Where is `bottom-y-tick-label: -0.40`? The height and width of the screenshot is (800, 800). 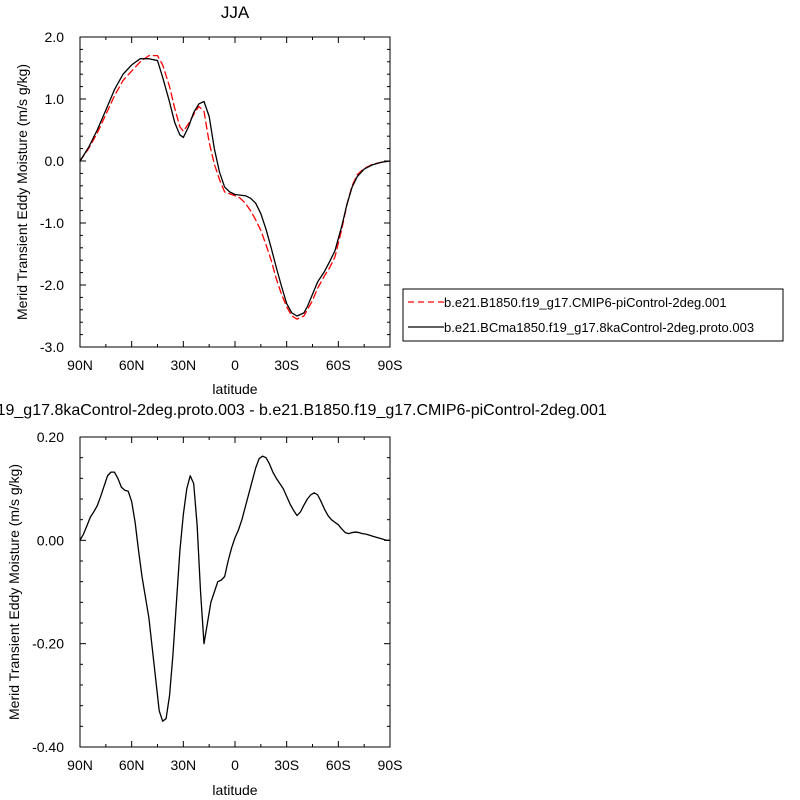 bottom-y-tick-label: -0.40 is located at coordinates (48, 747).